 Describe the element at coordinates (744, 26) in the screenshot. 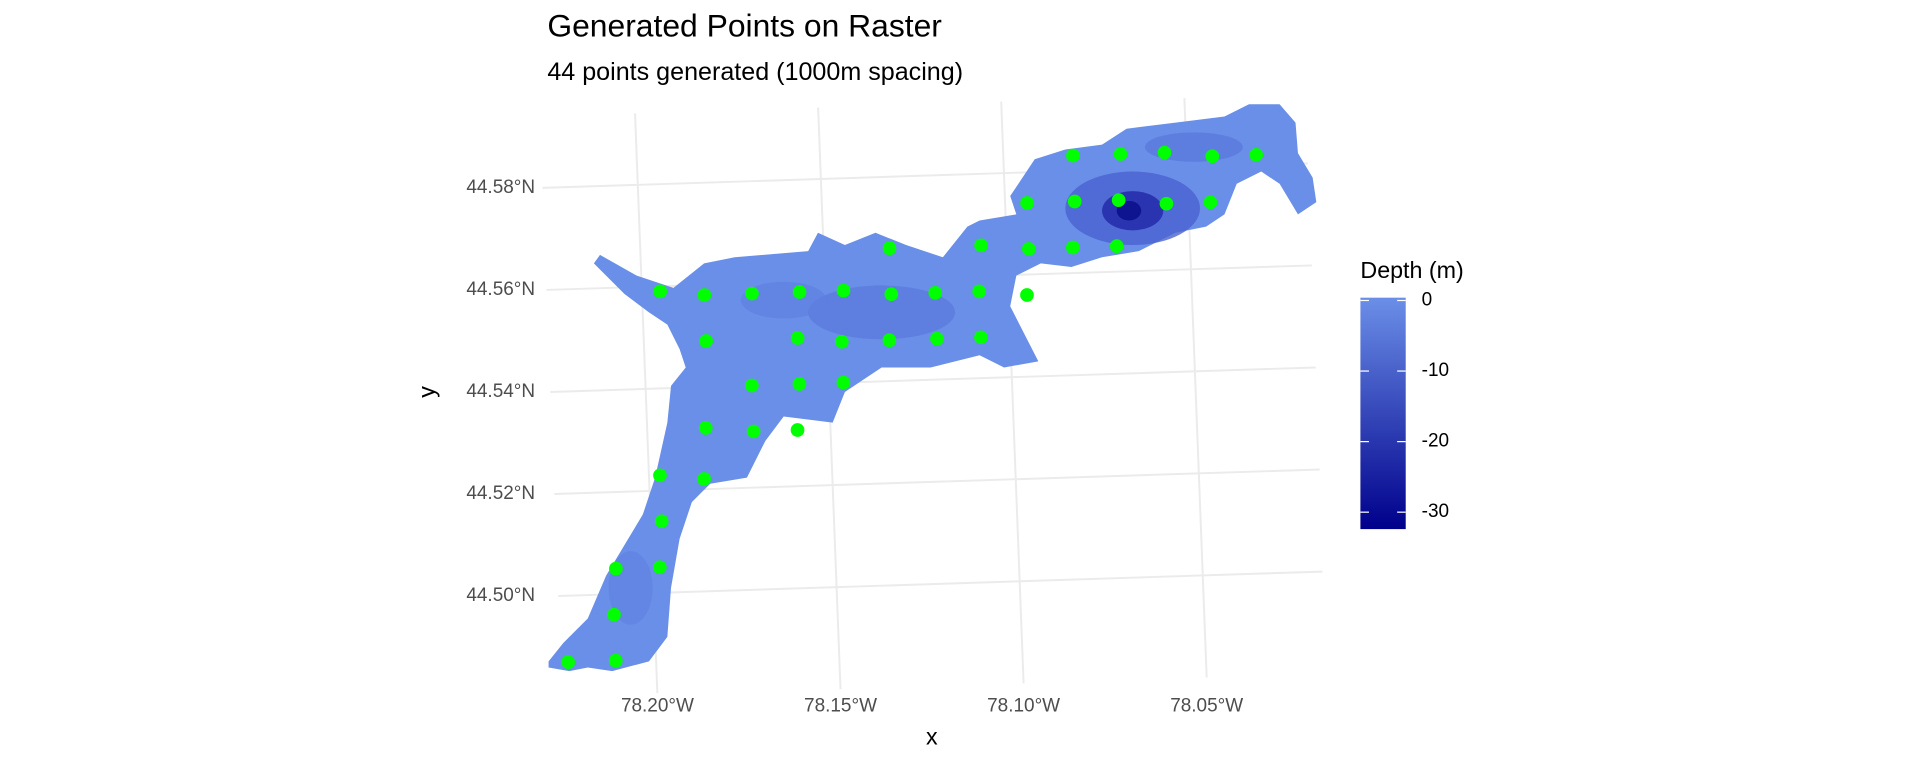

I see `chart-title: Generated Points on Raster` at that location.